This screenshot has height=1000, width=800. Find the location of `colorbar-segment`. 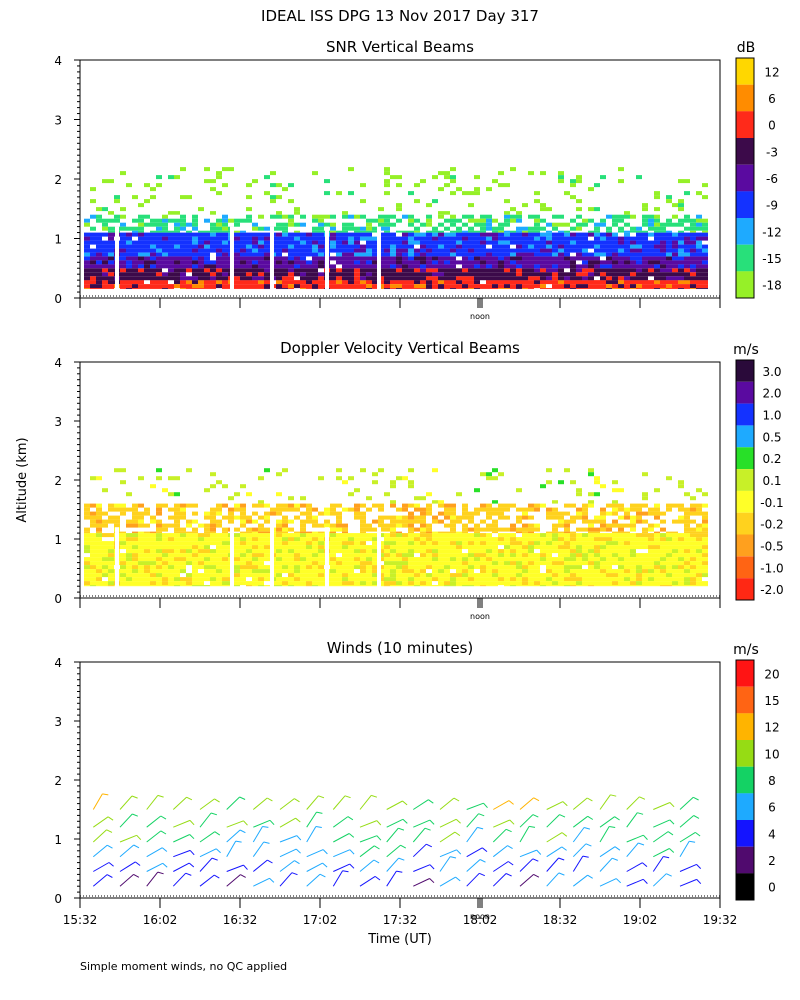

colorbar-segment is located at coordinates (745, 71).